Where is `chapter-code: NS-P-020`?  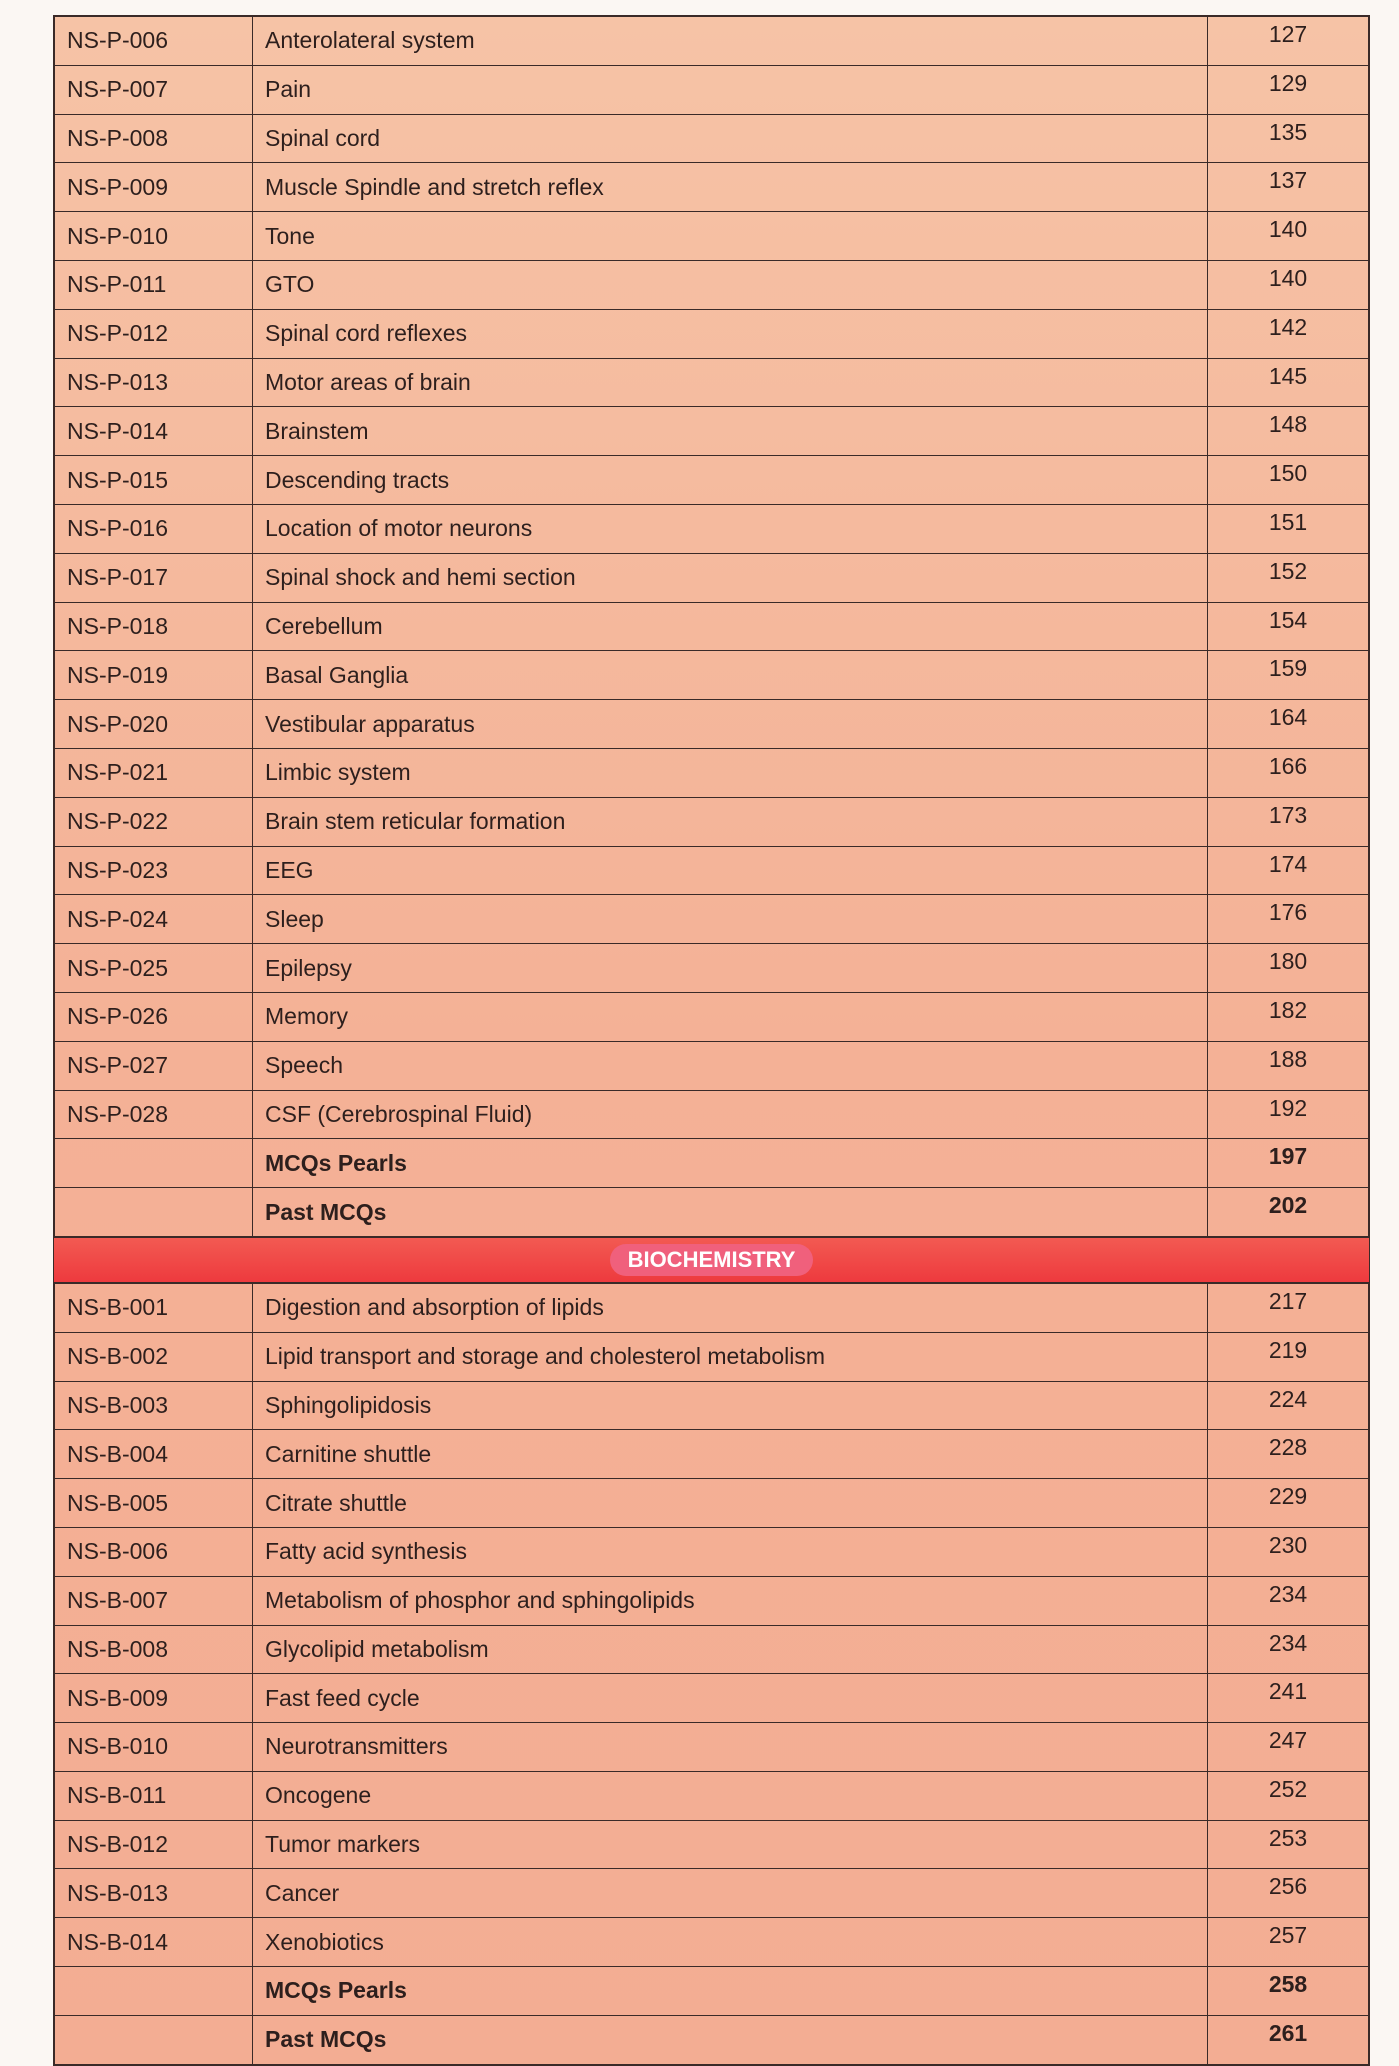
chapter-code: NS-P-020 is located at coordinates (153, 724).